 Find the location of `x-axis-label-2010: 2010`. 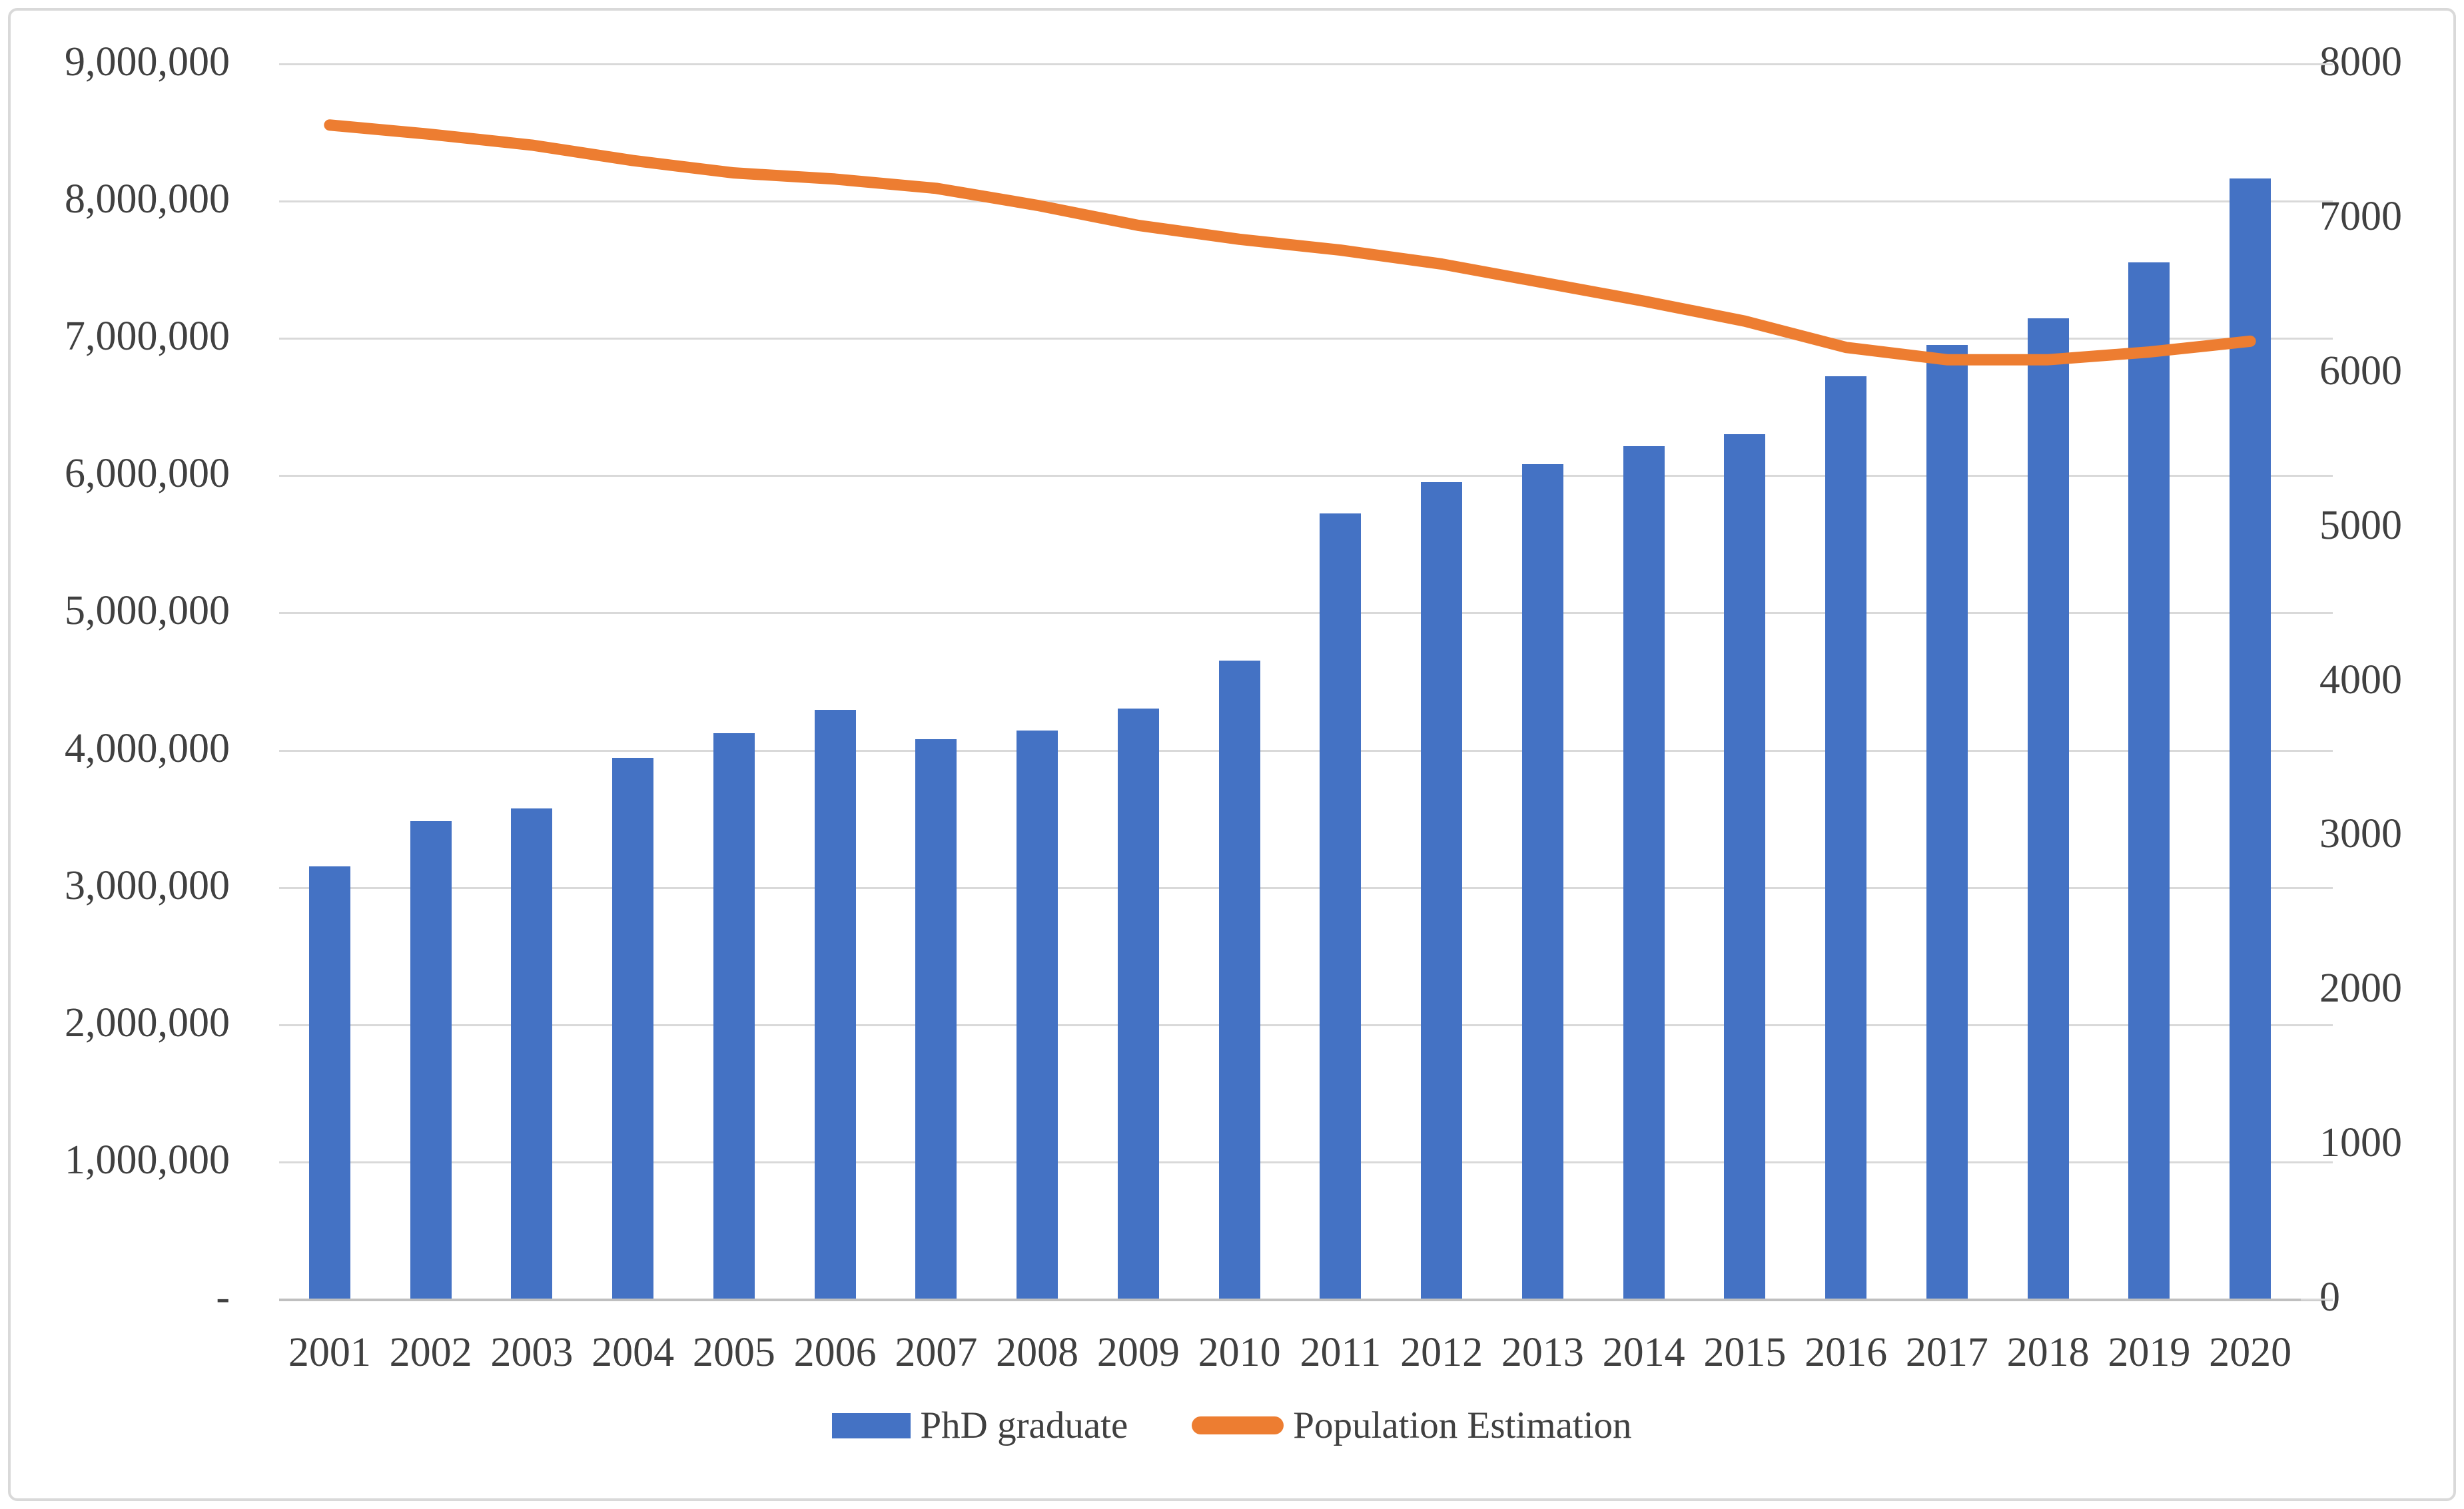

x-axis-label-2010: 2010 is located at coordinates (1239, 1352).